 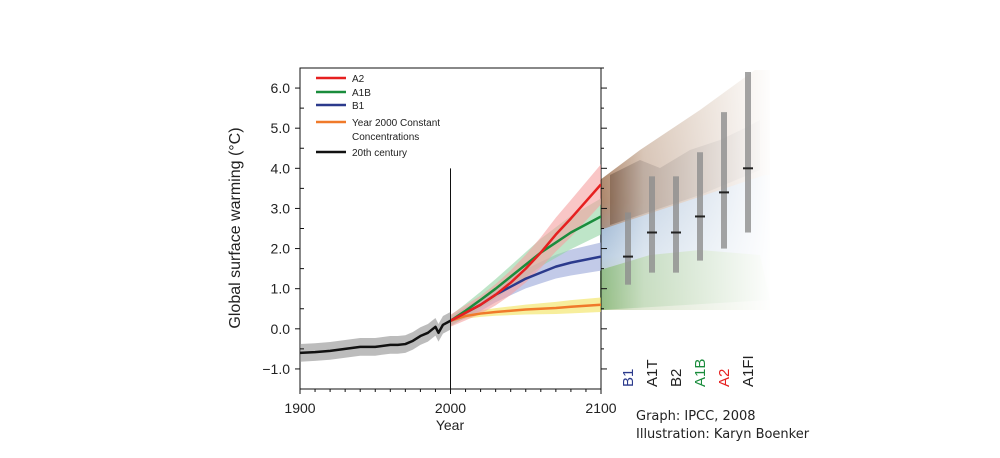 I want to click on y-tick-label: 0.0, so click(x=281, y=329).